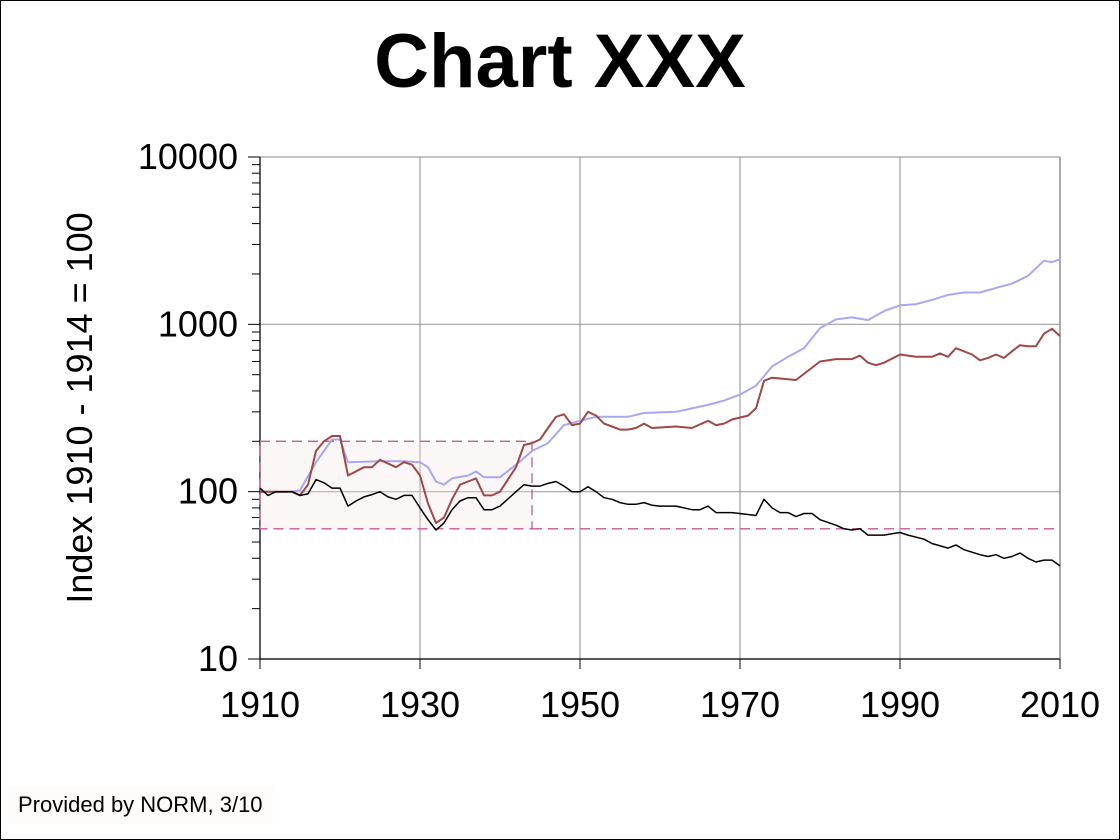 This screenshot has width=1120, height=840. Describe the element at coordinates (208, 491) in the screenshot. I see `y-tick-label: 100` at that location.